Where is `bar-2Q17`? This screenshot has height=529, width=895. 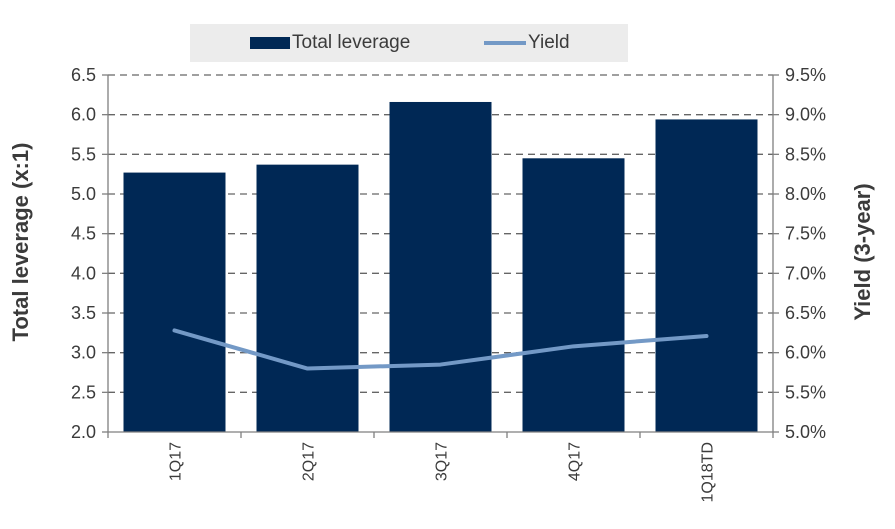
bar-2Q17 is located at coordinates (307, 298).